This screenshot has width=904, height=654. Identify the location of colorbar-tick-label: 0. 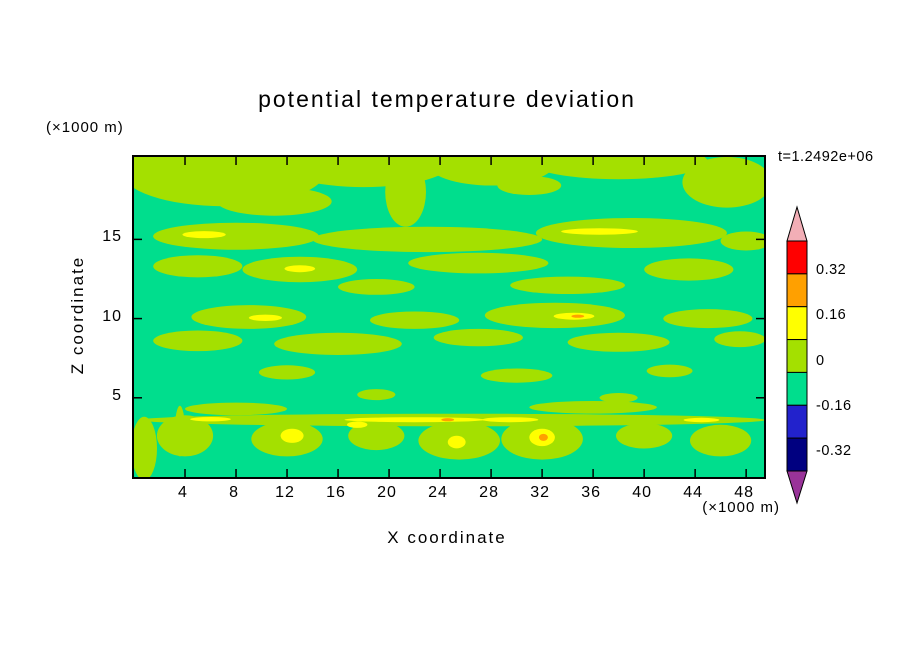
(820, 360).